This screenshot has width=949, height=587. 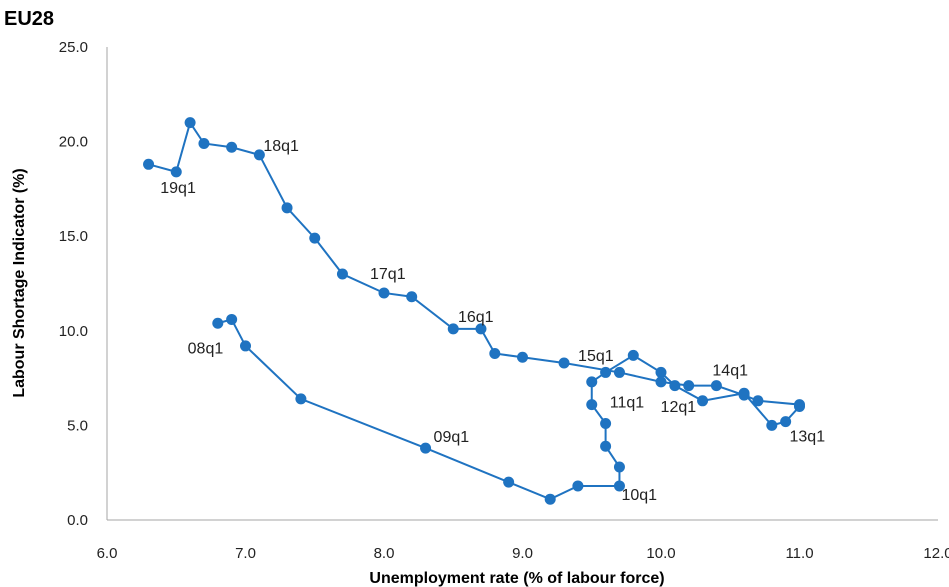 I want to click on x-tick-label: 9.0, so click(x=522, y=553).